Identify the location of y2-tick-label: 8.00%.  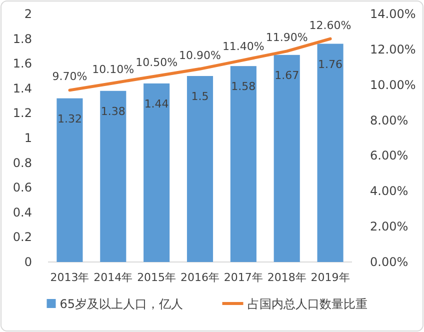
(389, 120).